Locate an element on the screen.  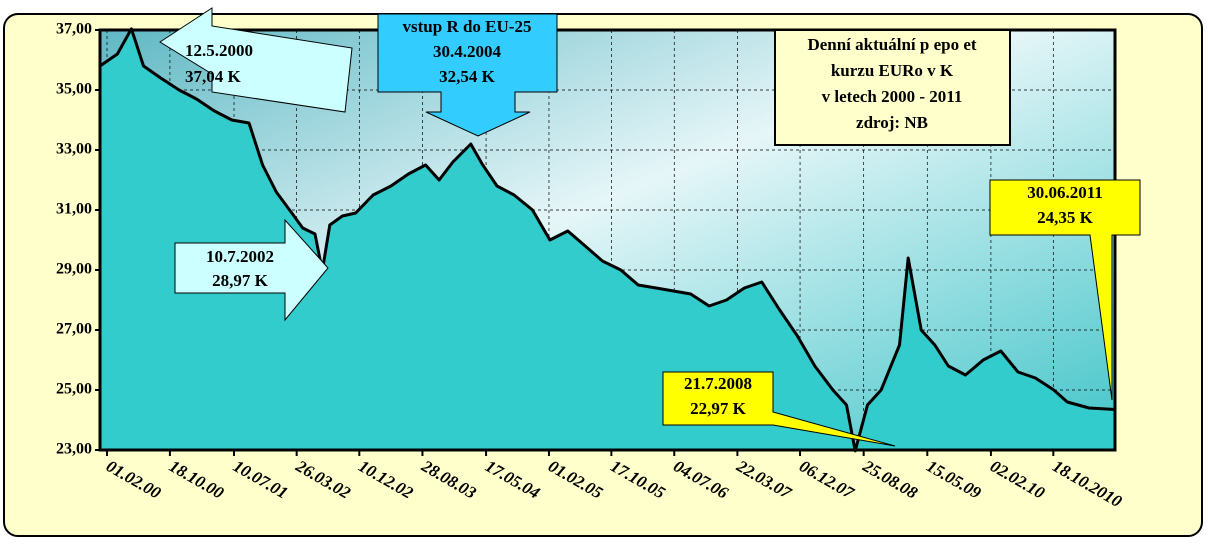
y-tick-label: 25,00 is located at coordinates (74, 389).